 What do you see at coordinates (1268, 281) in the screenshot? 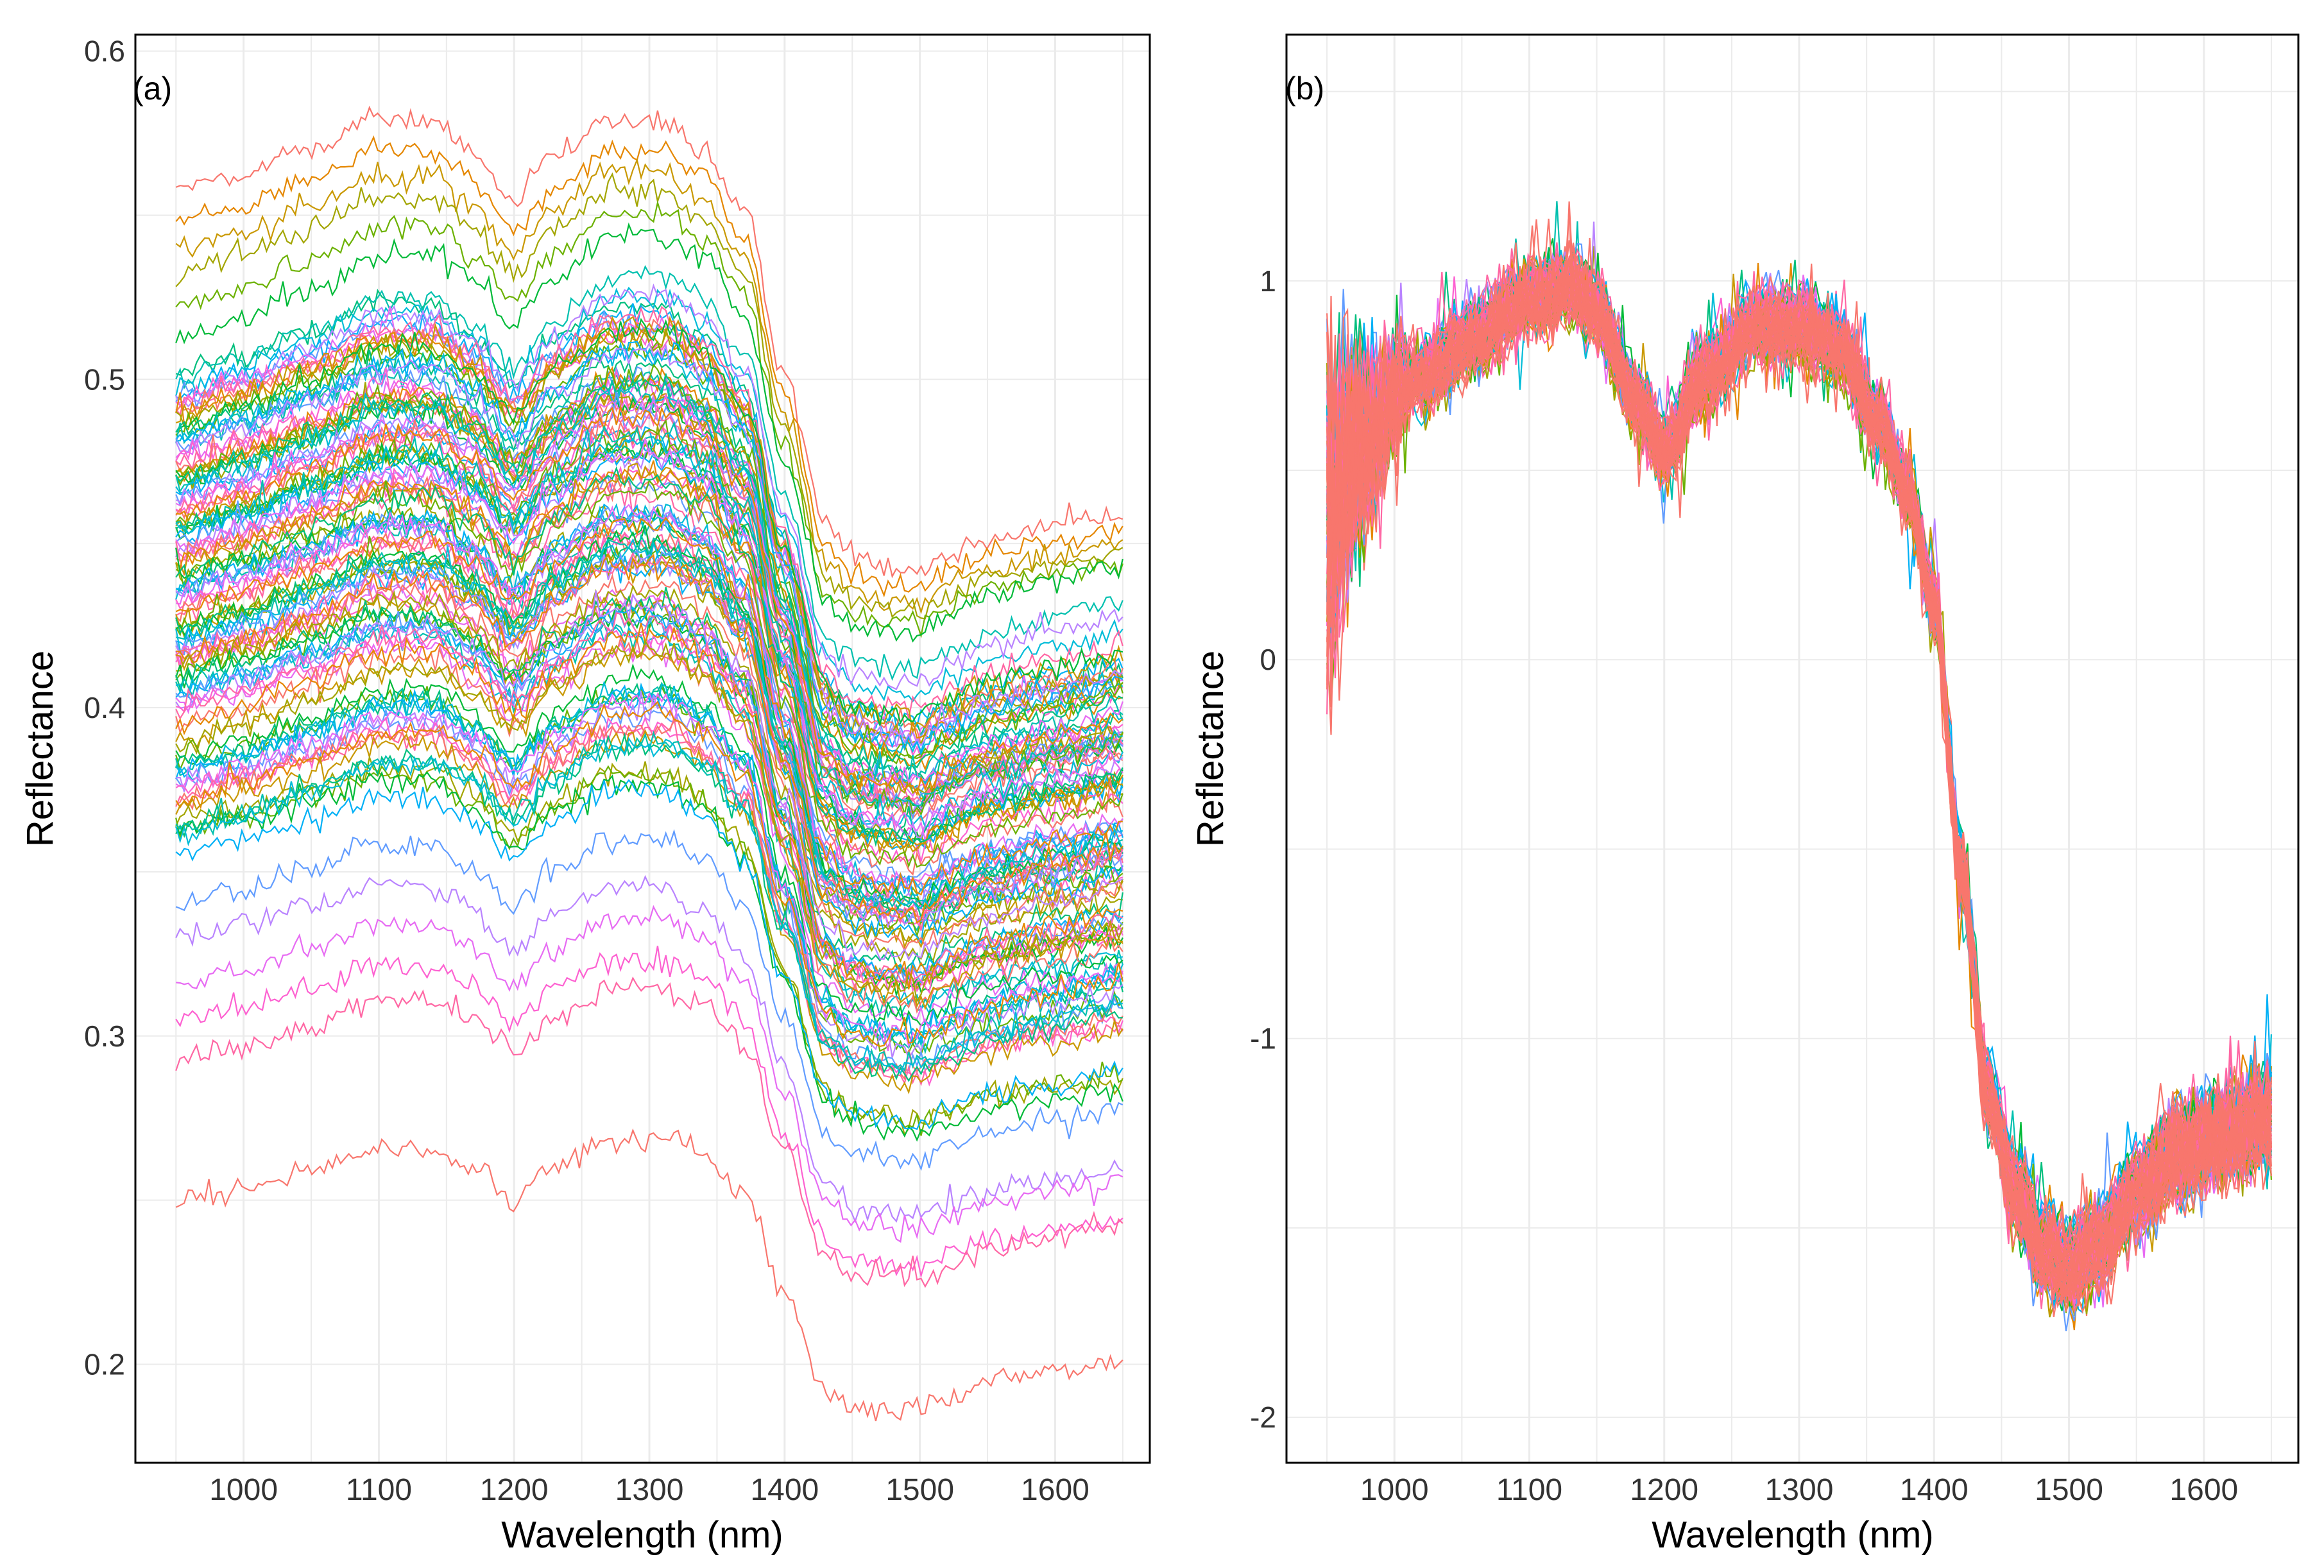
I see `y-tick-label: 1` at bounding box center [1268, 281].